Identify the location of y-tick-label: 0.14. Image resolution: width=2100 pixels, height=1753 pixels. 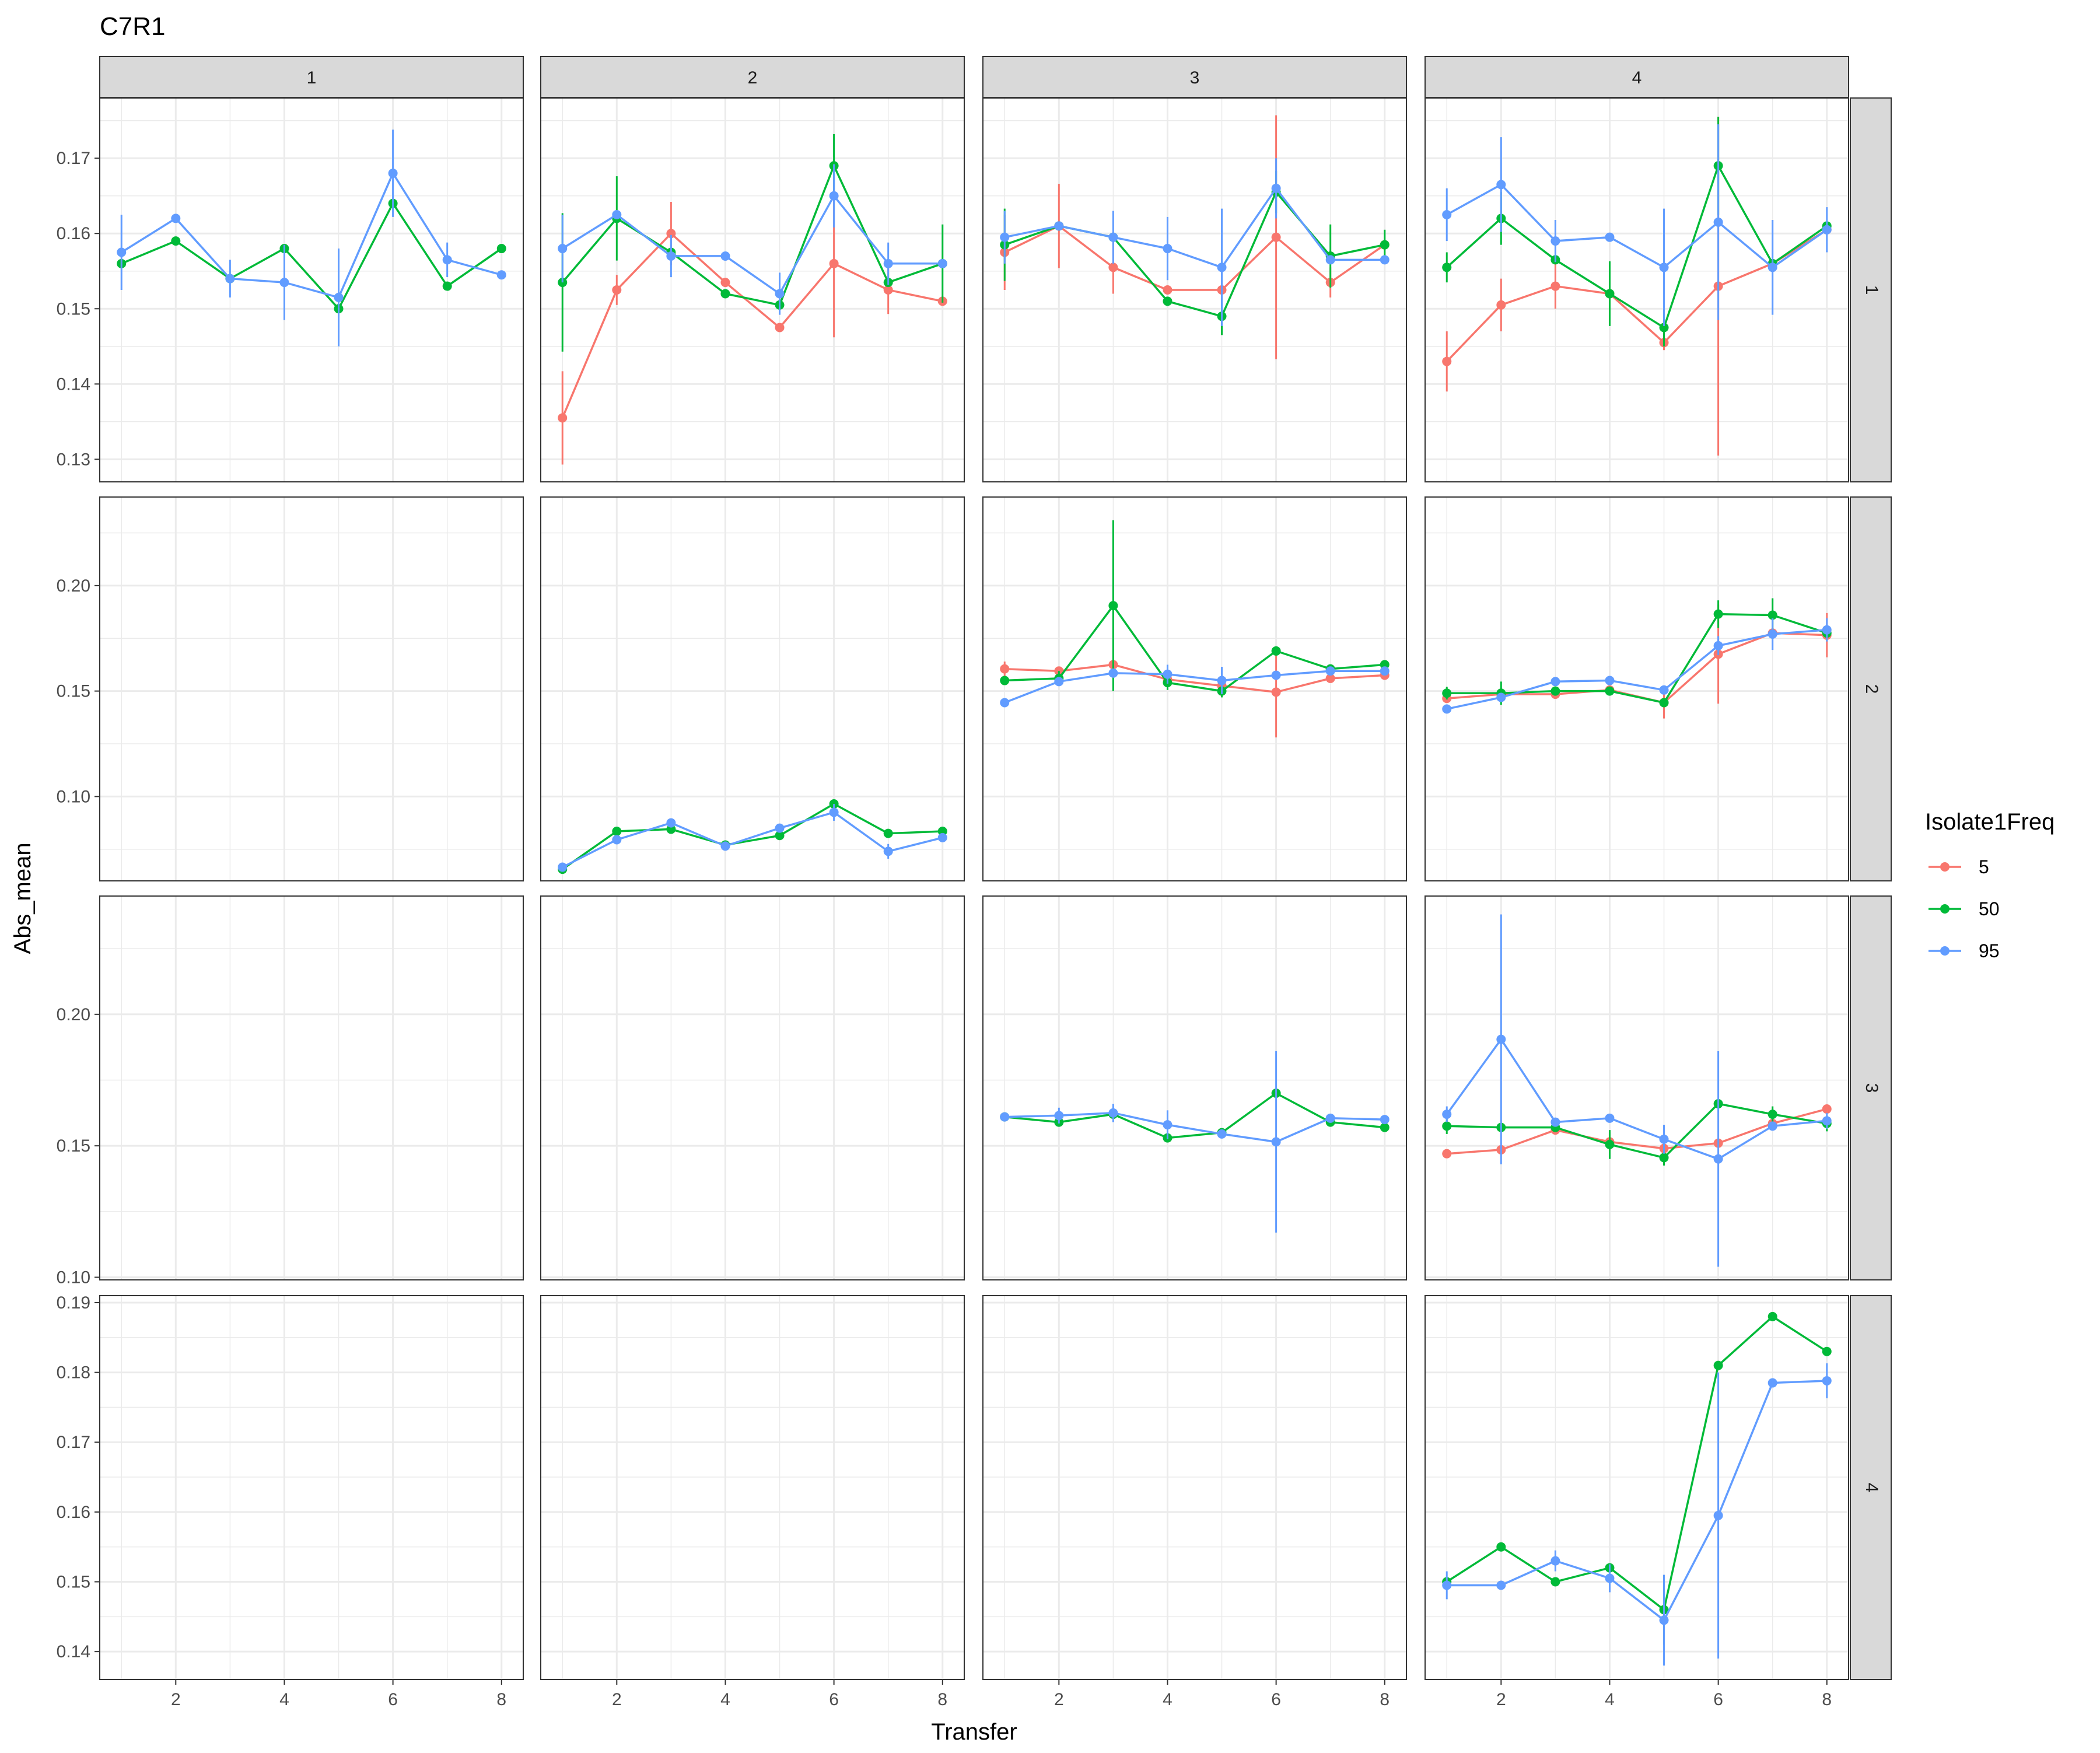
(73, 1651).